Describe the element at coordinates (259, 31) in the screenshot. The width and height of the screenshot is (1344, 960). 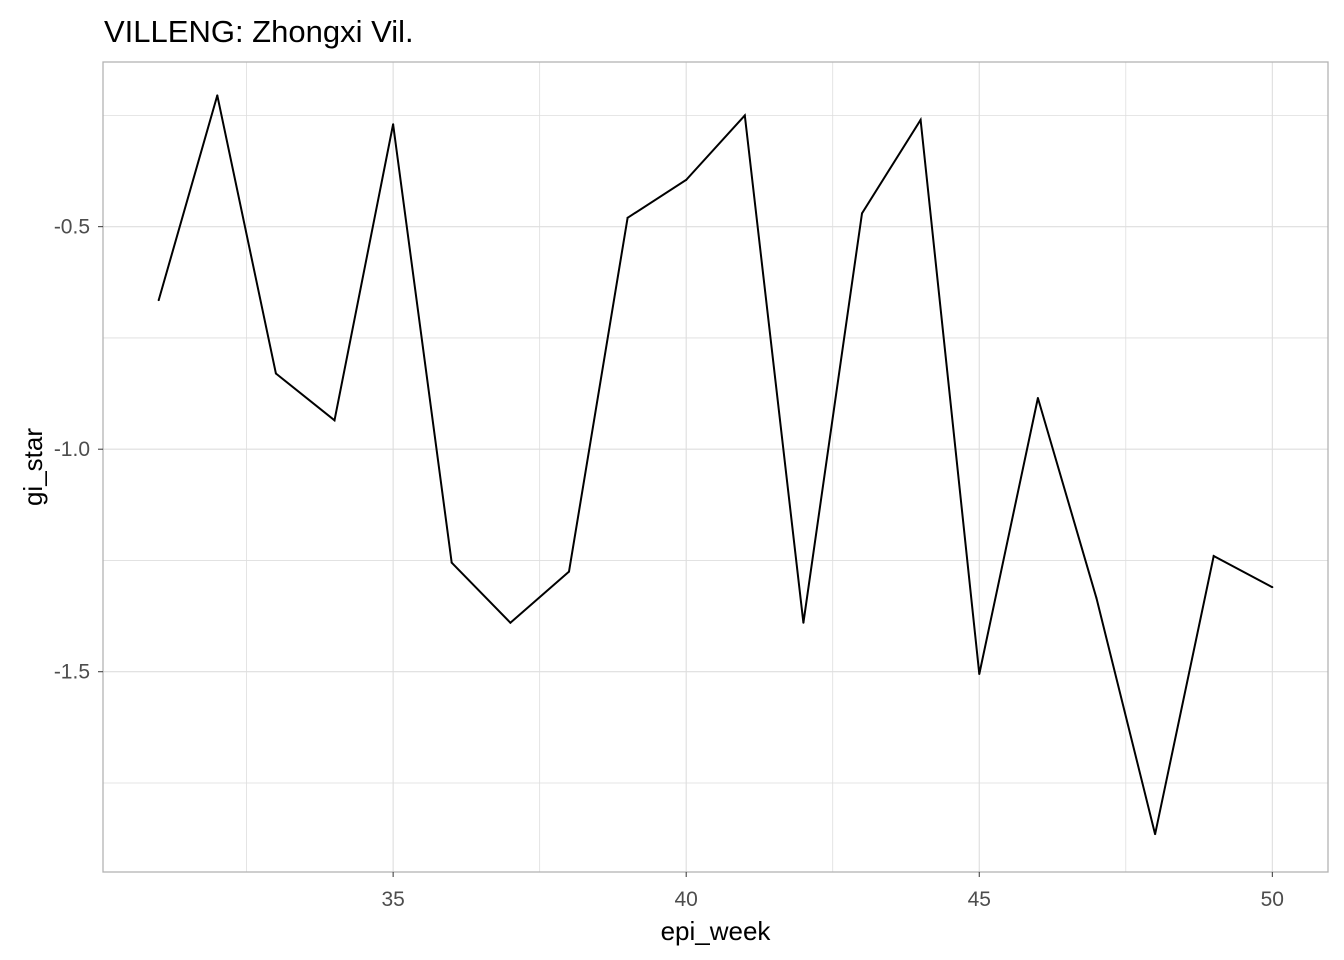
I see `chart-title: VILLENG: Zhongxi Vil.` at that location.